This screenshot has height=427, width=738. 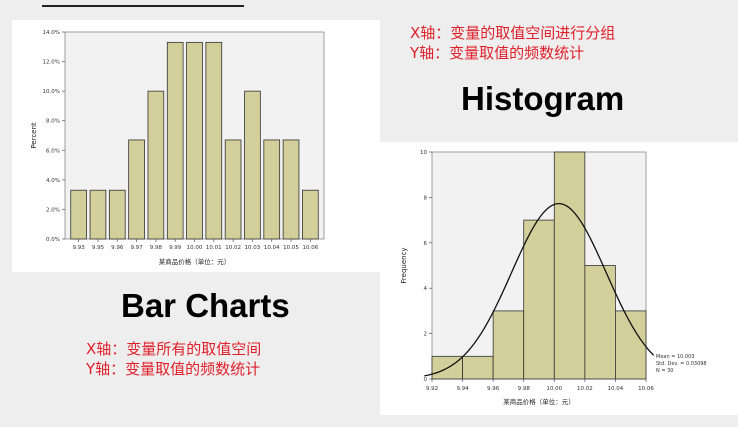 What do you see at coordinates (53, 240) in the screenshot?
I see `y-tick-label: 0.0%` at bounding box center [53, 240].